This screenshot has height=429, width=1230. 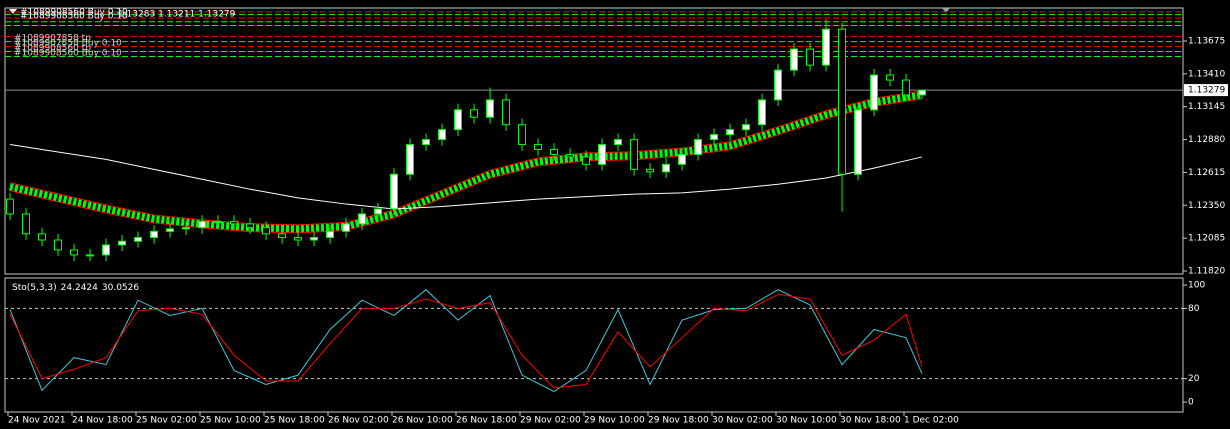 What do you see at coordinates (52, 39) in the screenshot?
I see `order-label: #1089907858 tp` at bounding box center [52, 39].